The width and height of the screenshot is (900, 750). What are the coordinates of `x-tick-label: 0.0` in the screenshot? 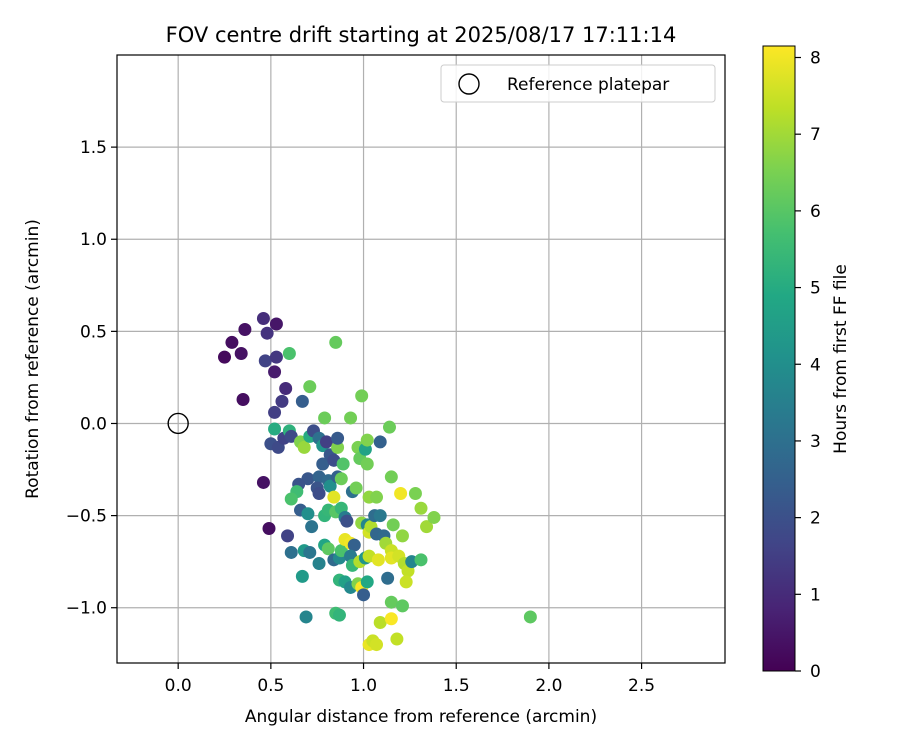 It's located at (178, 686).